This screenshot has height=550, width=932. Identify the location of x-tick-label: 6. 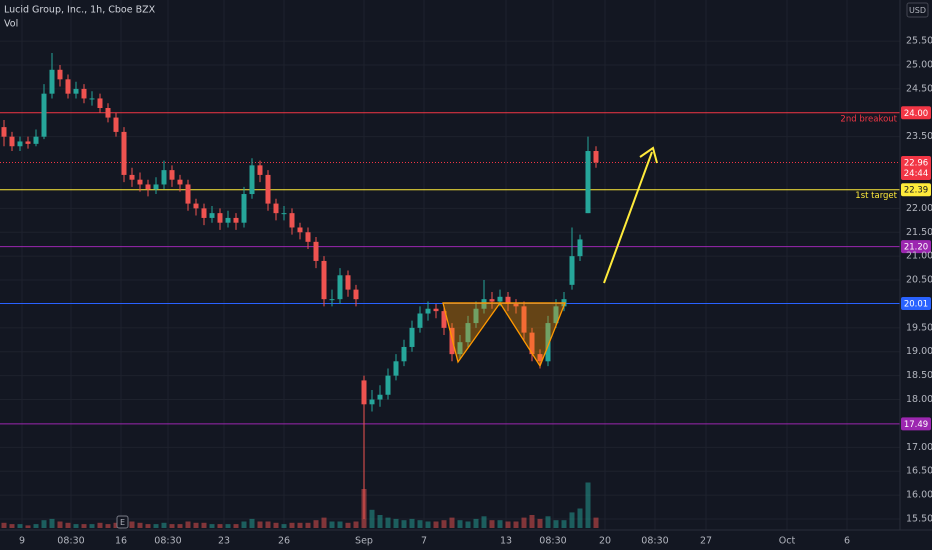
(847, 541).